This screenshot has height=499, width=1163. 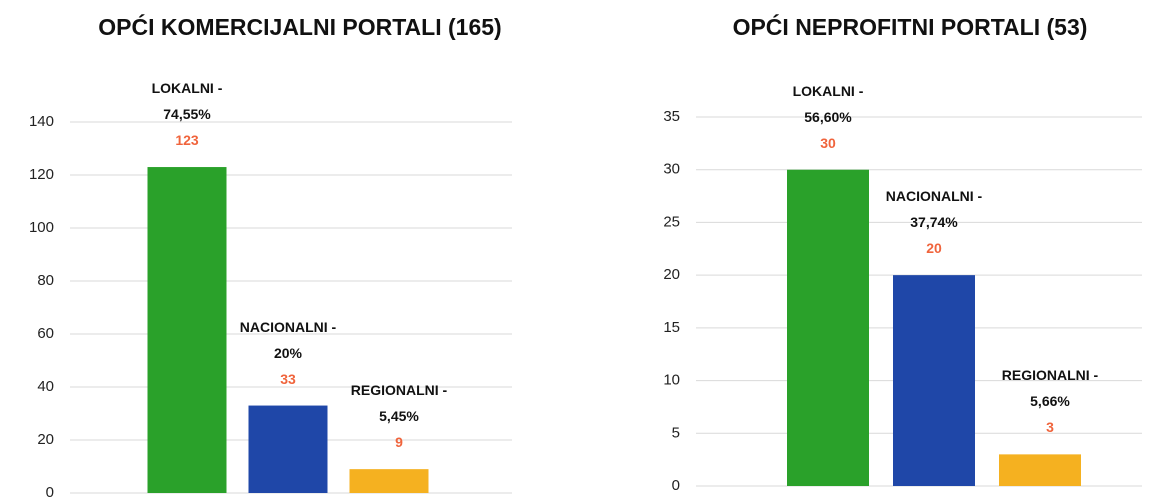 I want to click on data-label: 9, so click(x=399, y=442).